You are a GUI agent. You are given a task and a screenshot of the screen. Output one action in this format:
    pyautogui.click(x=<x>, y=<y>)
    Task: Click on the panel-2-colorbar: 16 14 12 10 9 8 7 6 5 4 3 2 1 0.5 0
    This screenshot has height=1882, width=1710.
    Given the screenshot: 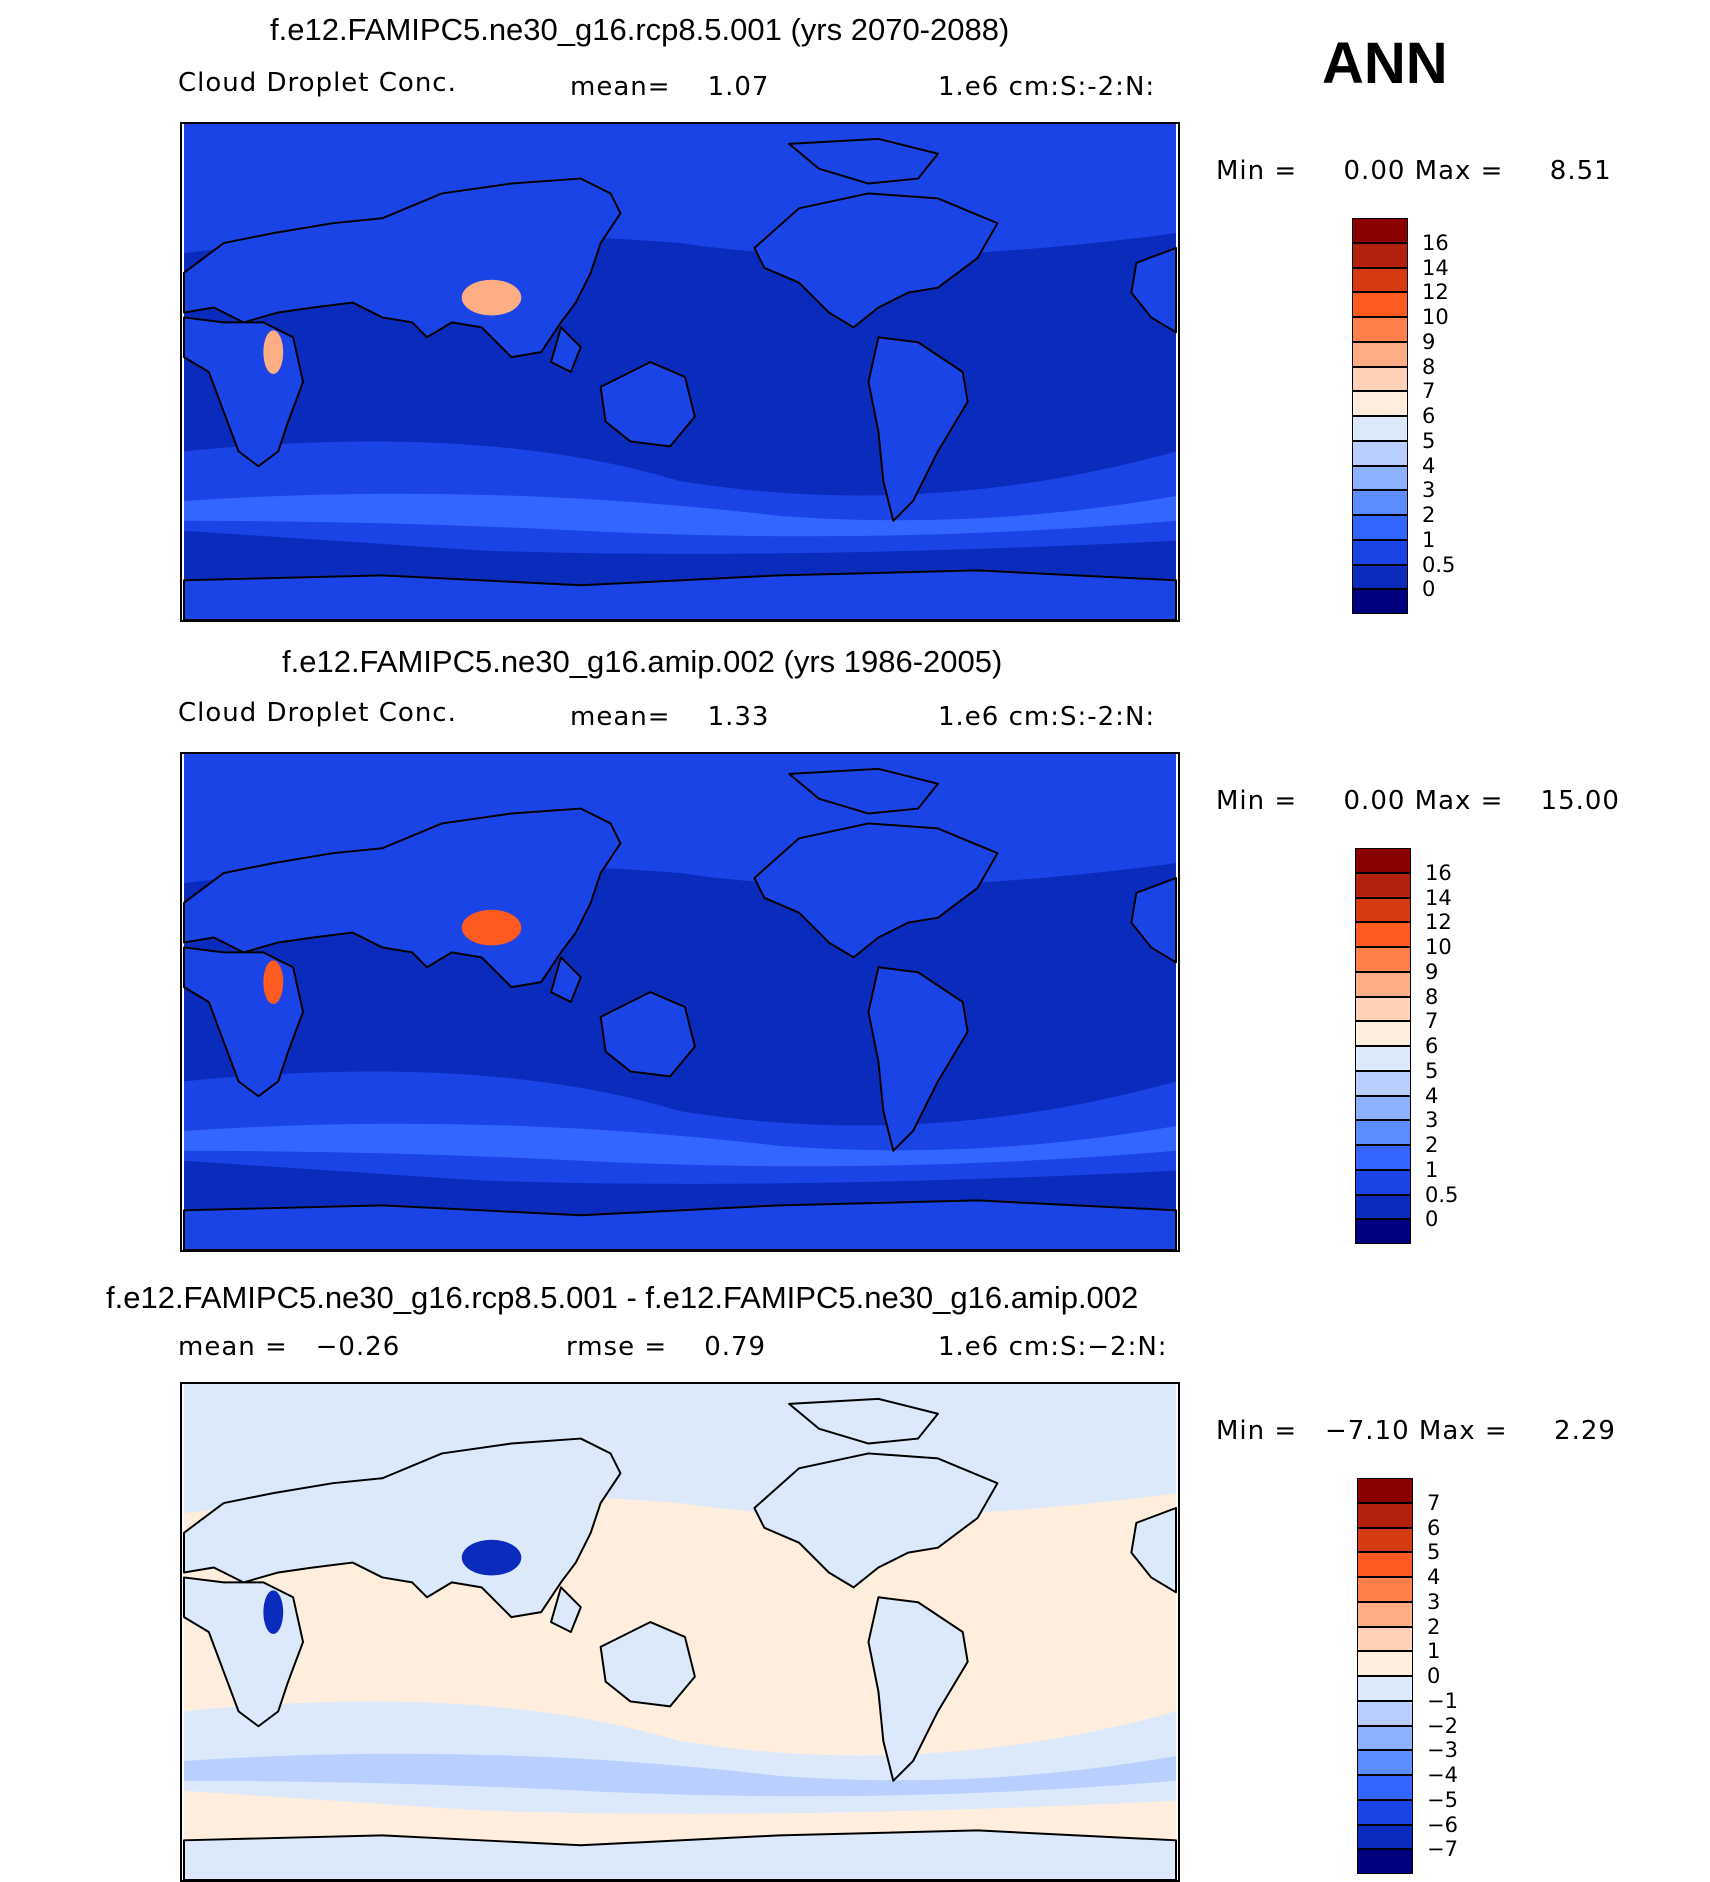 What is the action you would take?
    pyautogui.click(x=1406, y=1046)
    